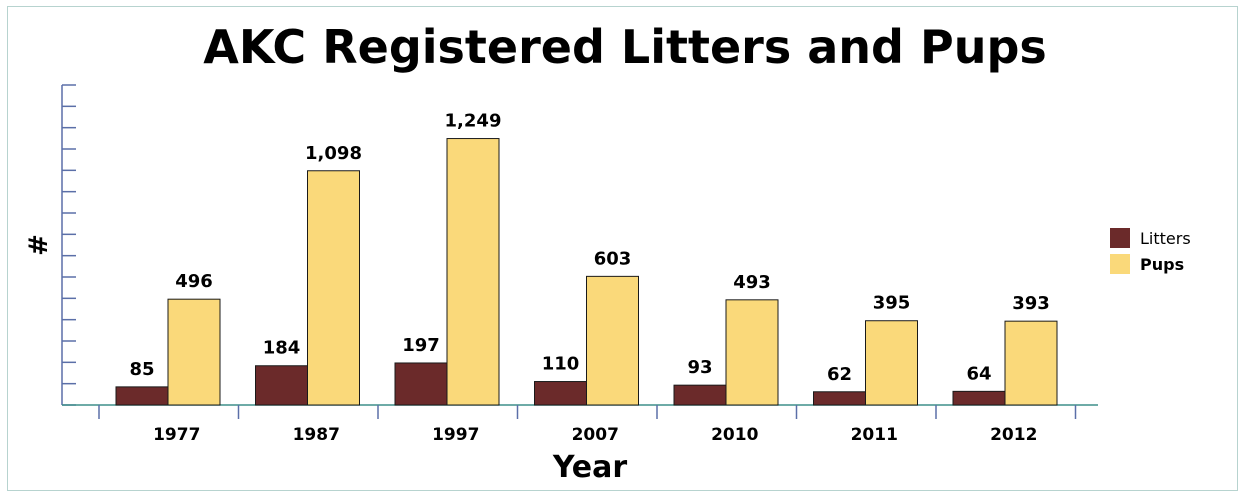  I want to click on legend-item-litters: Litters, so click(1150, 238).